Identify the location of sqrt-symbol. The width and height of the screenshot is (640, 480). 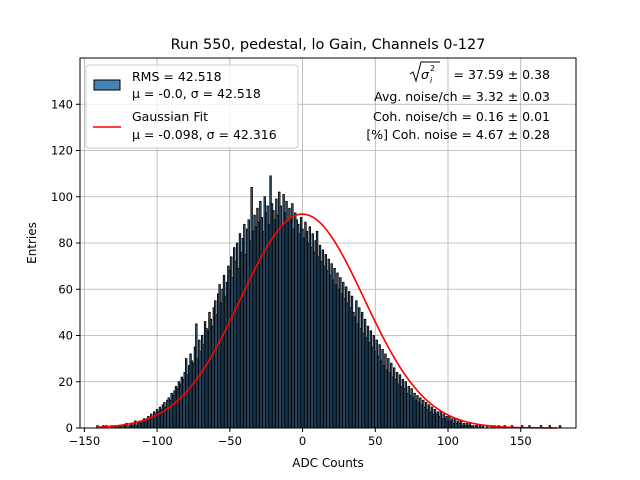
(424, 72).